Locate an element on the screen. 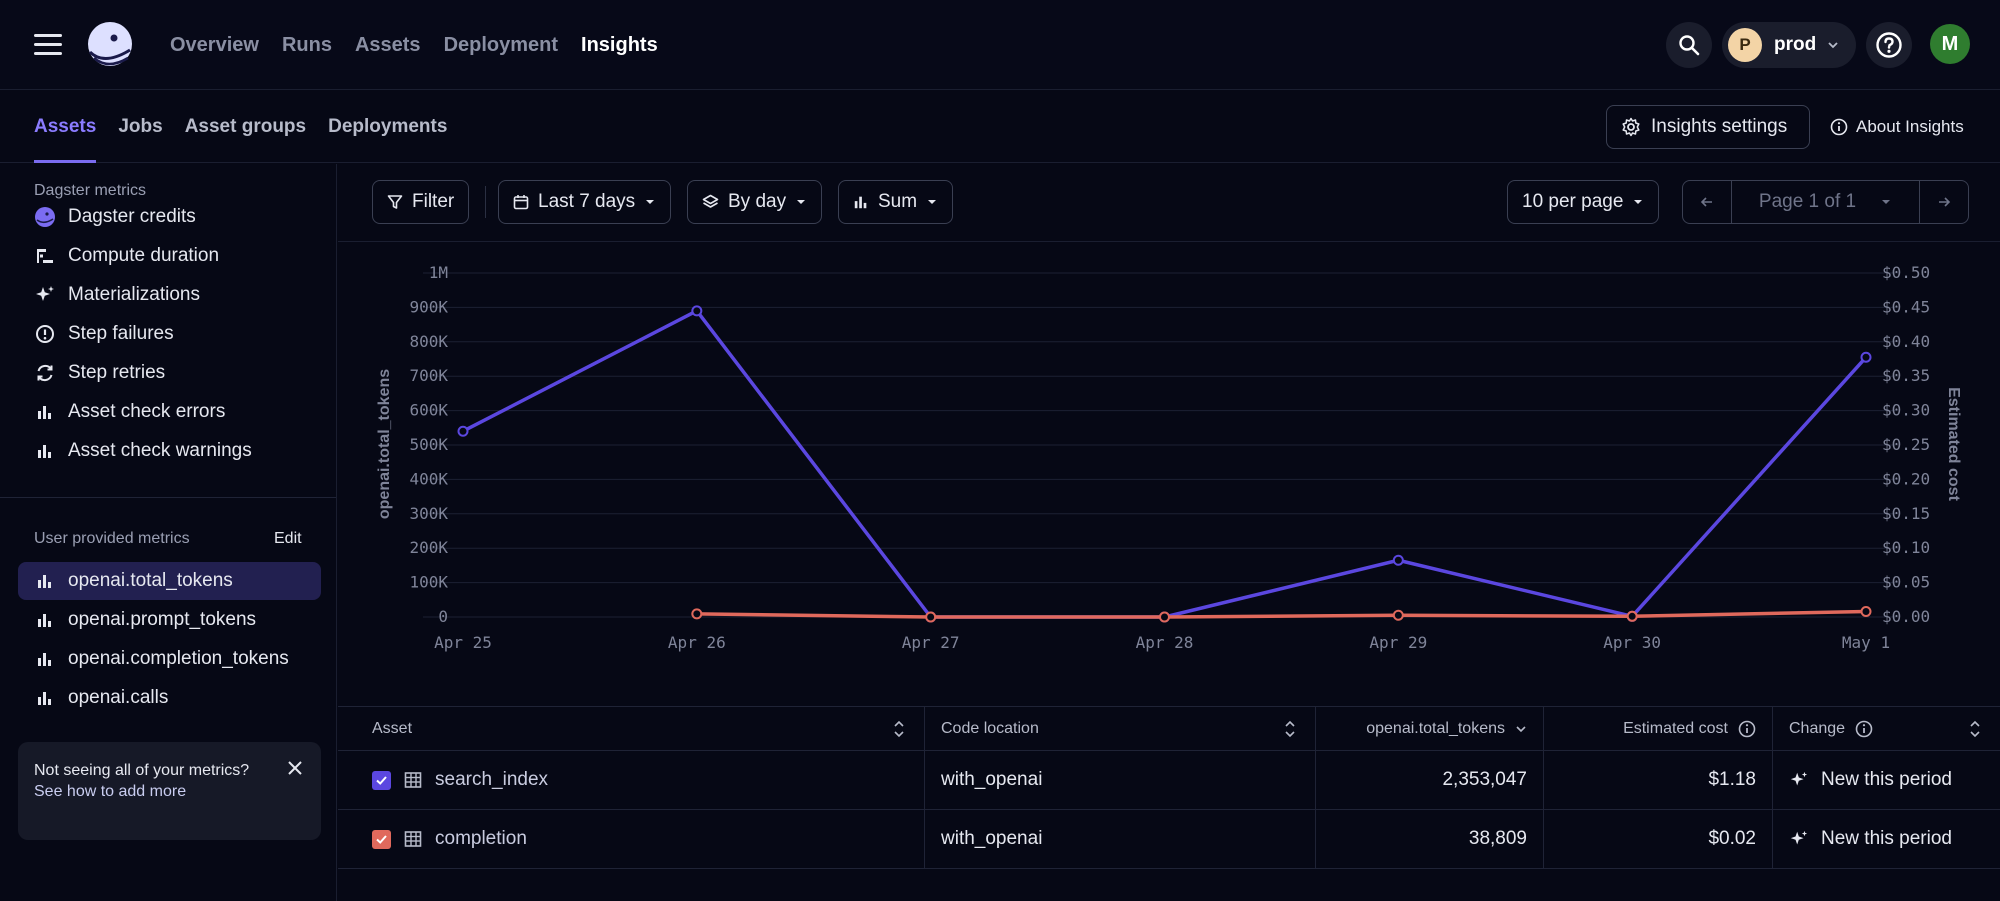 The width and height of the screenshot is (2000, 901). close-icon is located at coordinates (295, 768).